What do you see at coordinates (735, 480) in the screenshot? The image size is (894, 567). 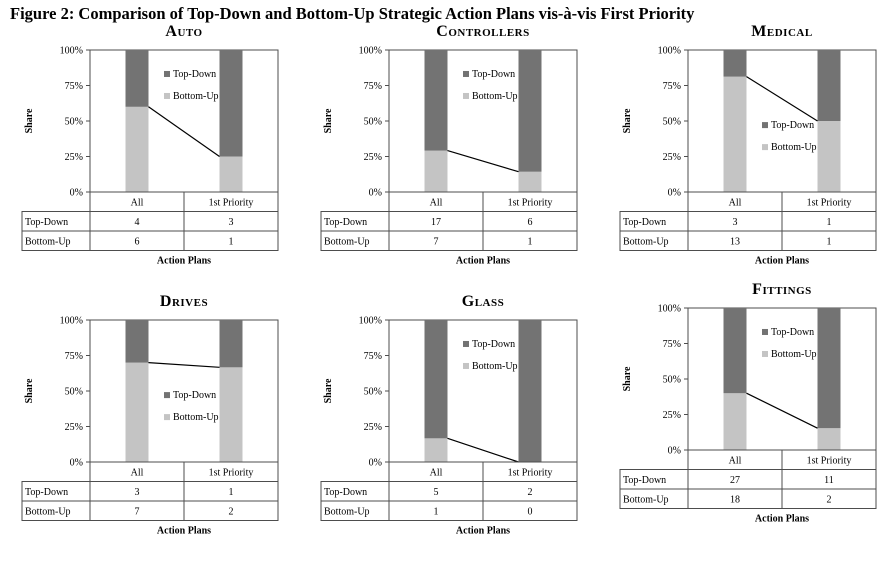 I see `table-cell-value: 27` at bounding box center [735, 480].